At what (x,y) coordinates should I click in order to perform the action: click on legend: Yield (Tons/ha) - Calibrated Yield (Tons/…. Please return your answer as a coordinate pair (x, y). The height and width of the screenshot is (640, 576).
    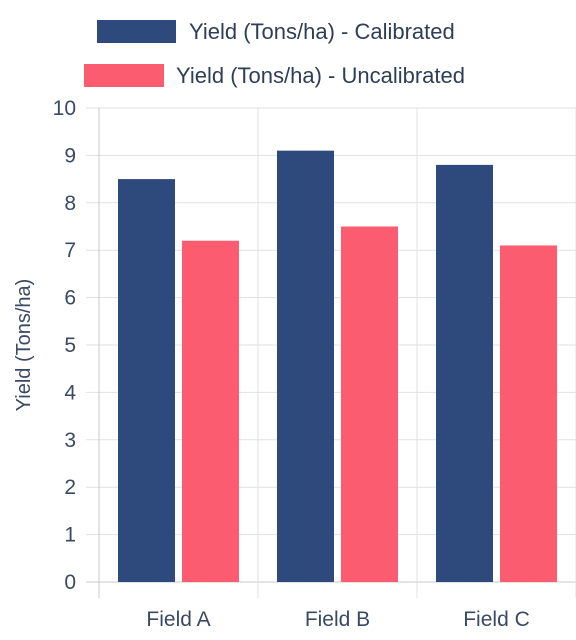
    Looking at the image, I should click on (274, 53).